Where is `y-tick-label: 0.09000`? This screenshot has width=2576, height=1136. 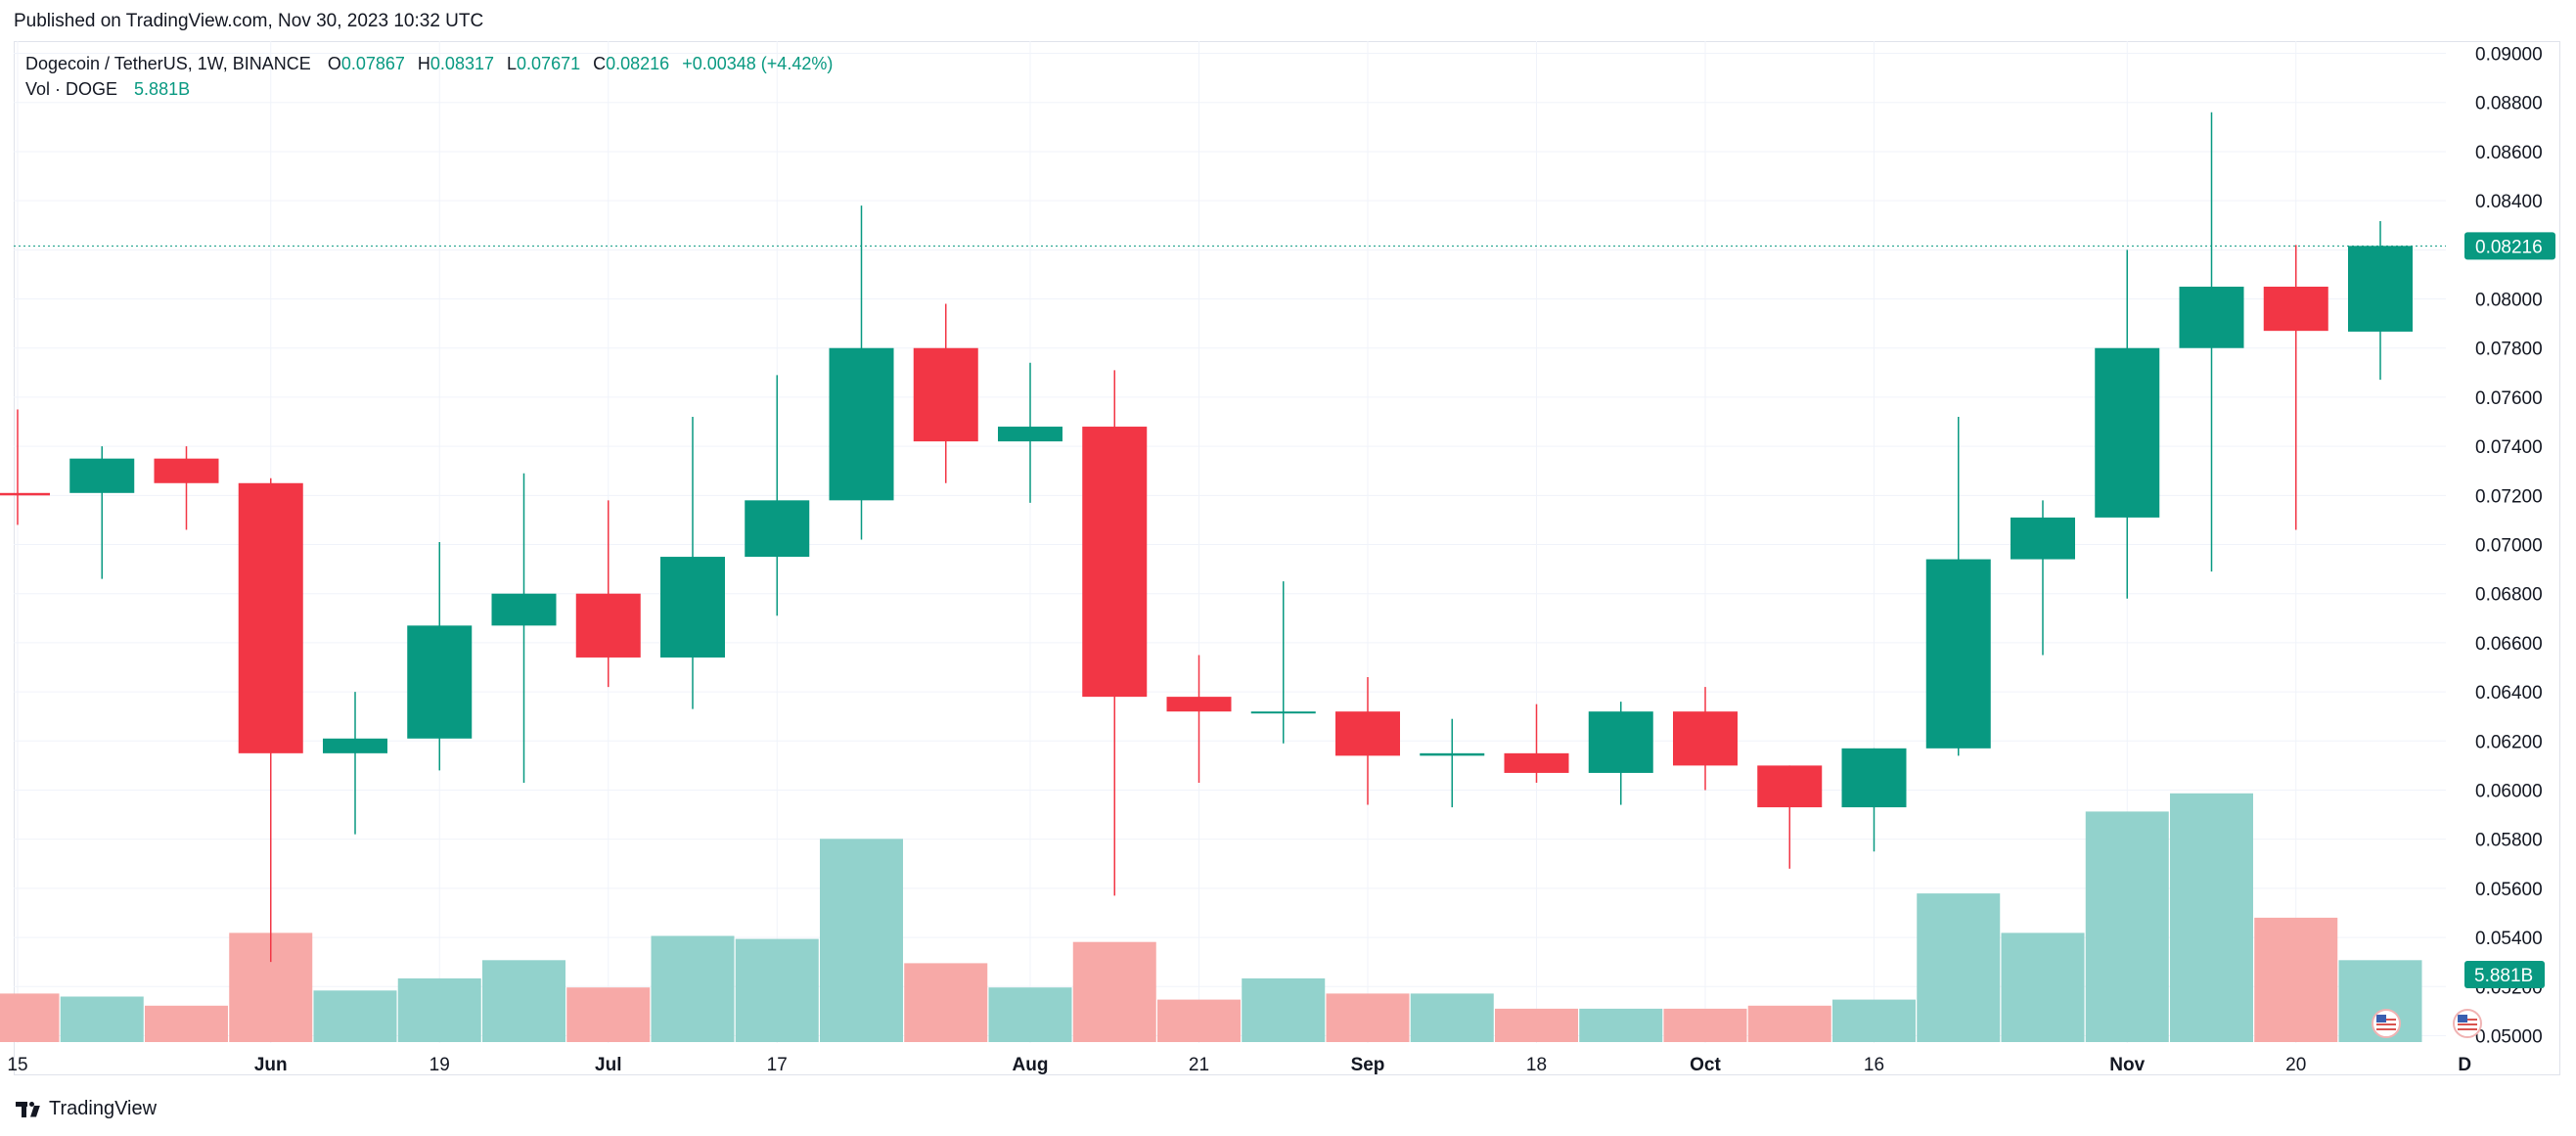
y-tick-label: 0.09000 is located at coordinates (2509, 56).